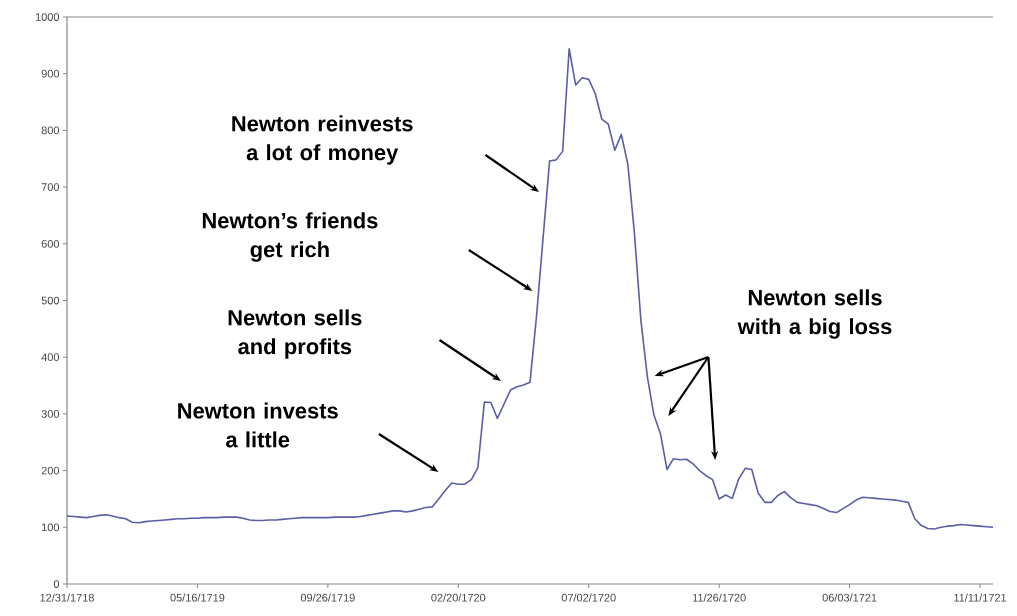 The height and width of the screenshot is (616, 1017). Describe the element at coordinates (719, 597) in the screenshot. I see `x-tick-label: 11/26/1720` at that location.